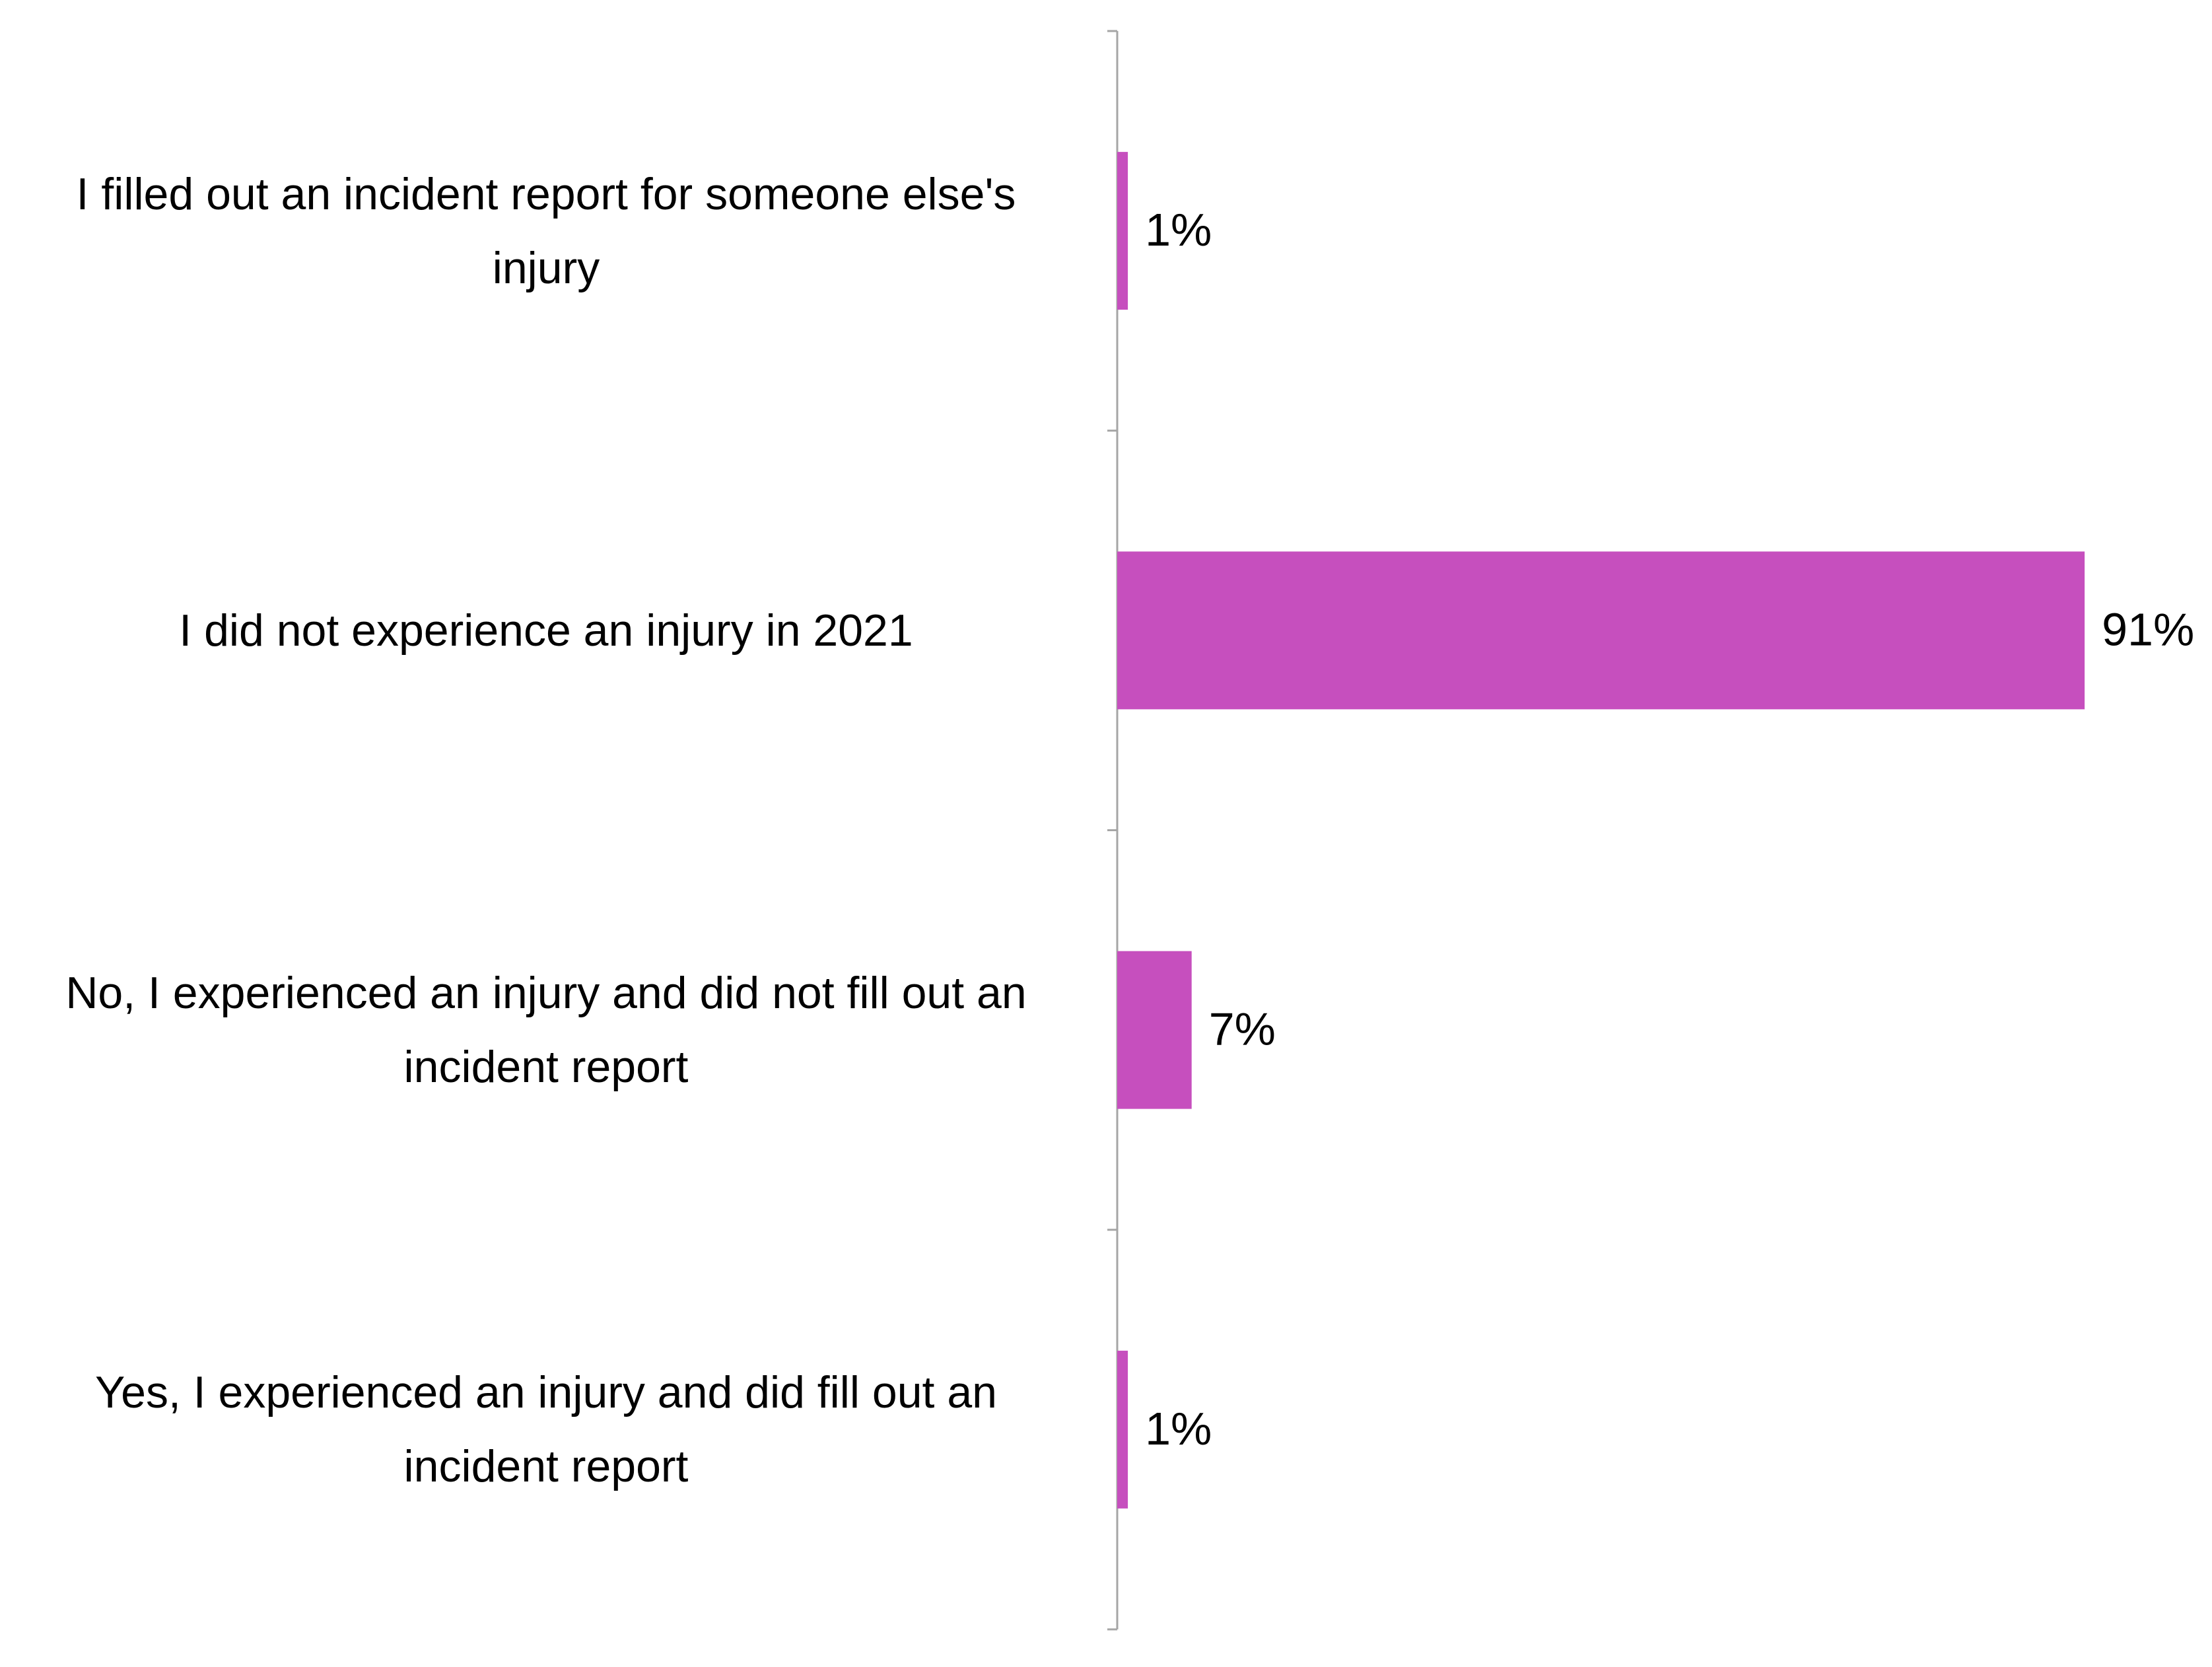  What do you see at coordinates (546, 630) in the screenshot?
I see `category-label: I did not experience an injury in 2021` at bounding box center [546, 630].